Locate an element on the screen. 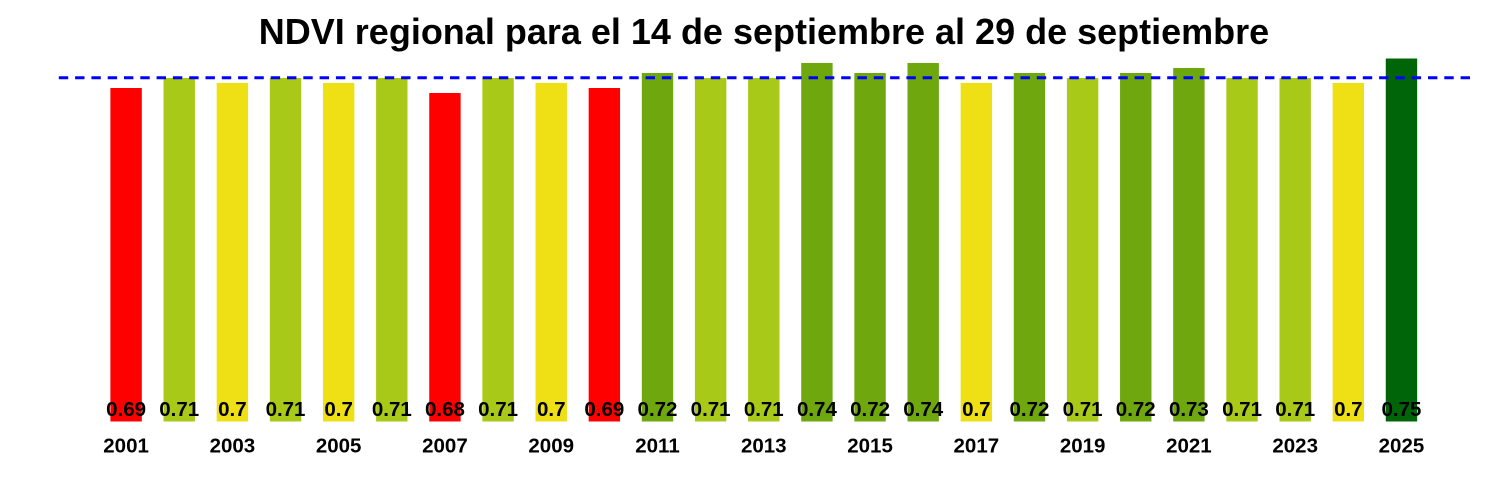 The height and width of the screenshot is (500, 1500). svg-text: 2023 is located at coordinates (1295, 445).